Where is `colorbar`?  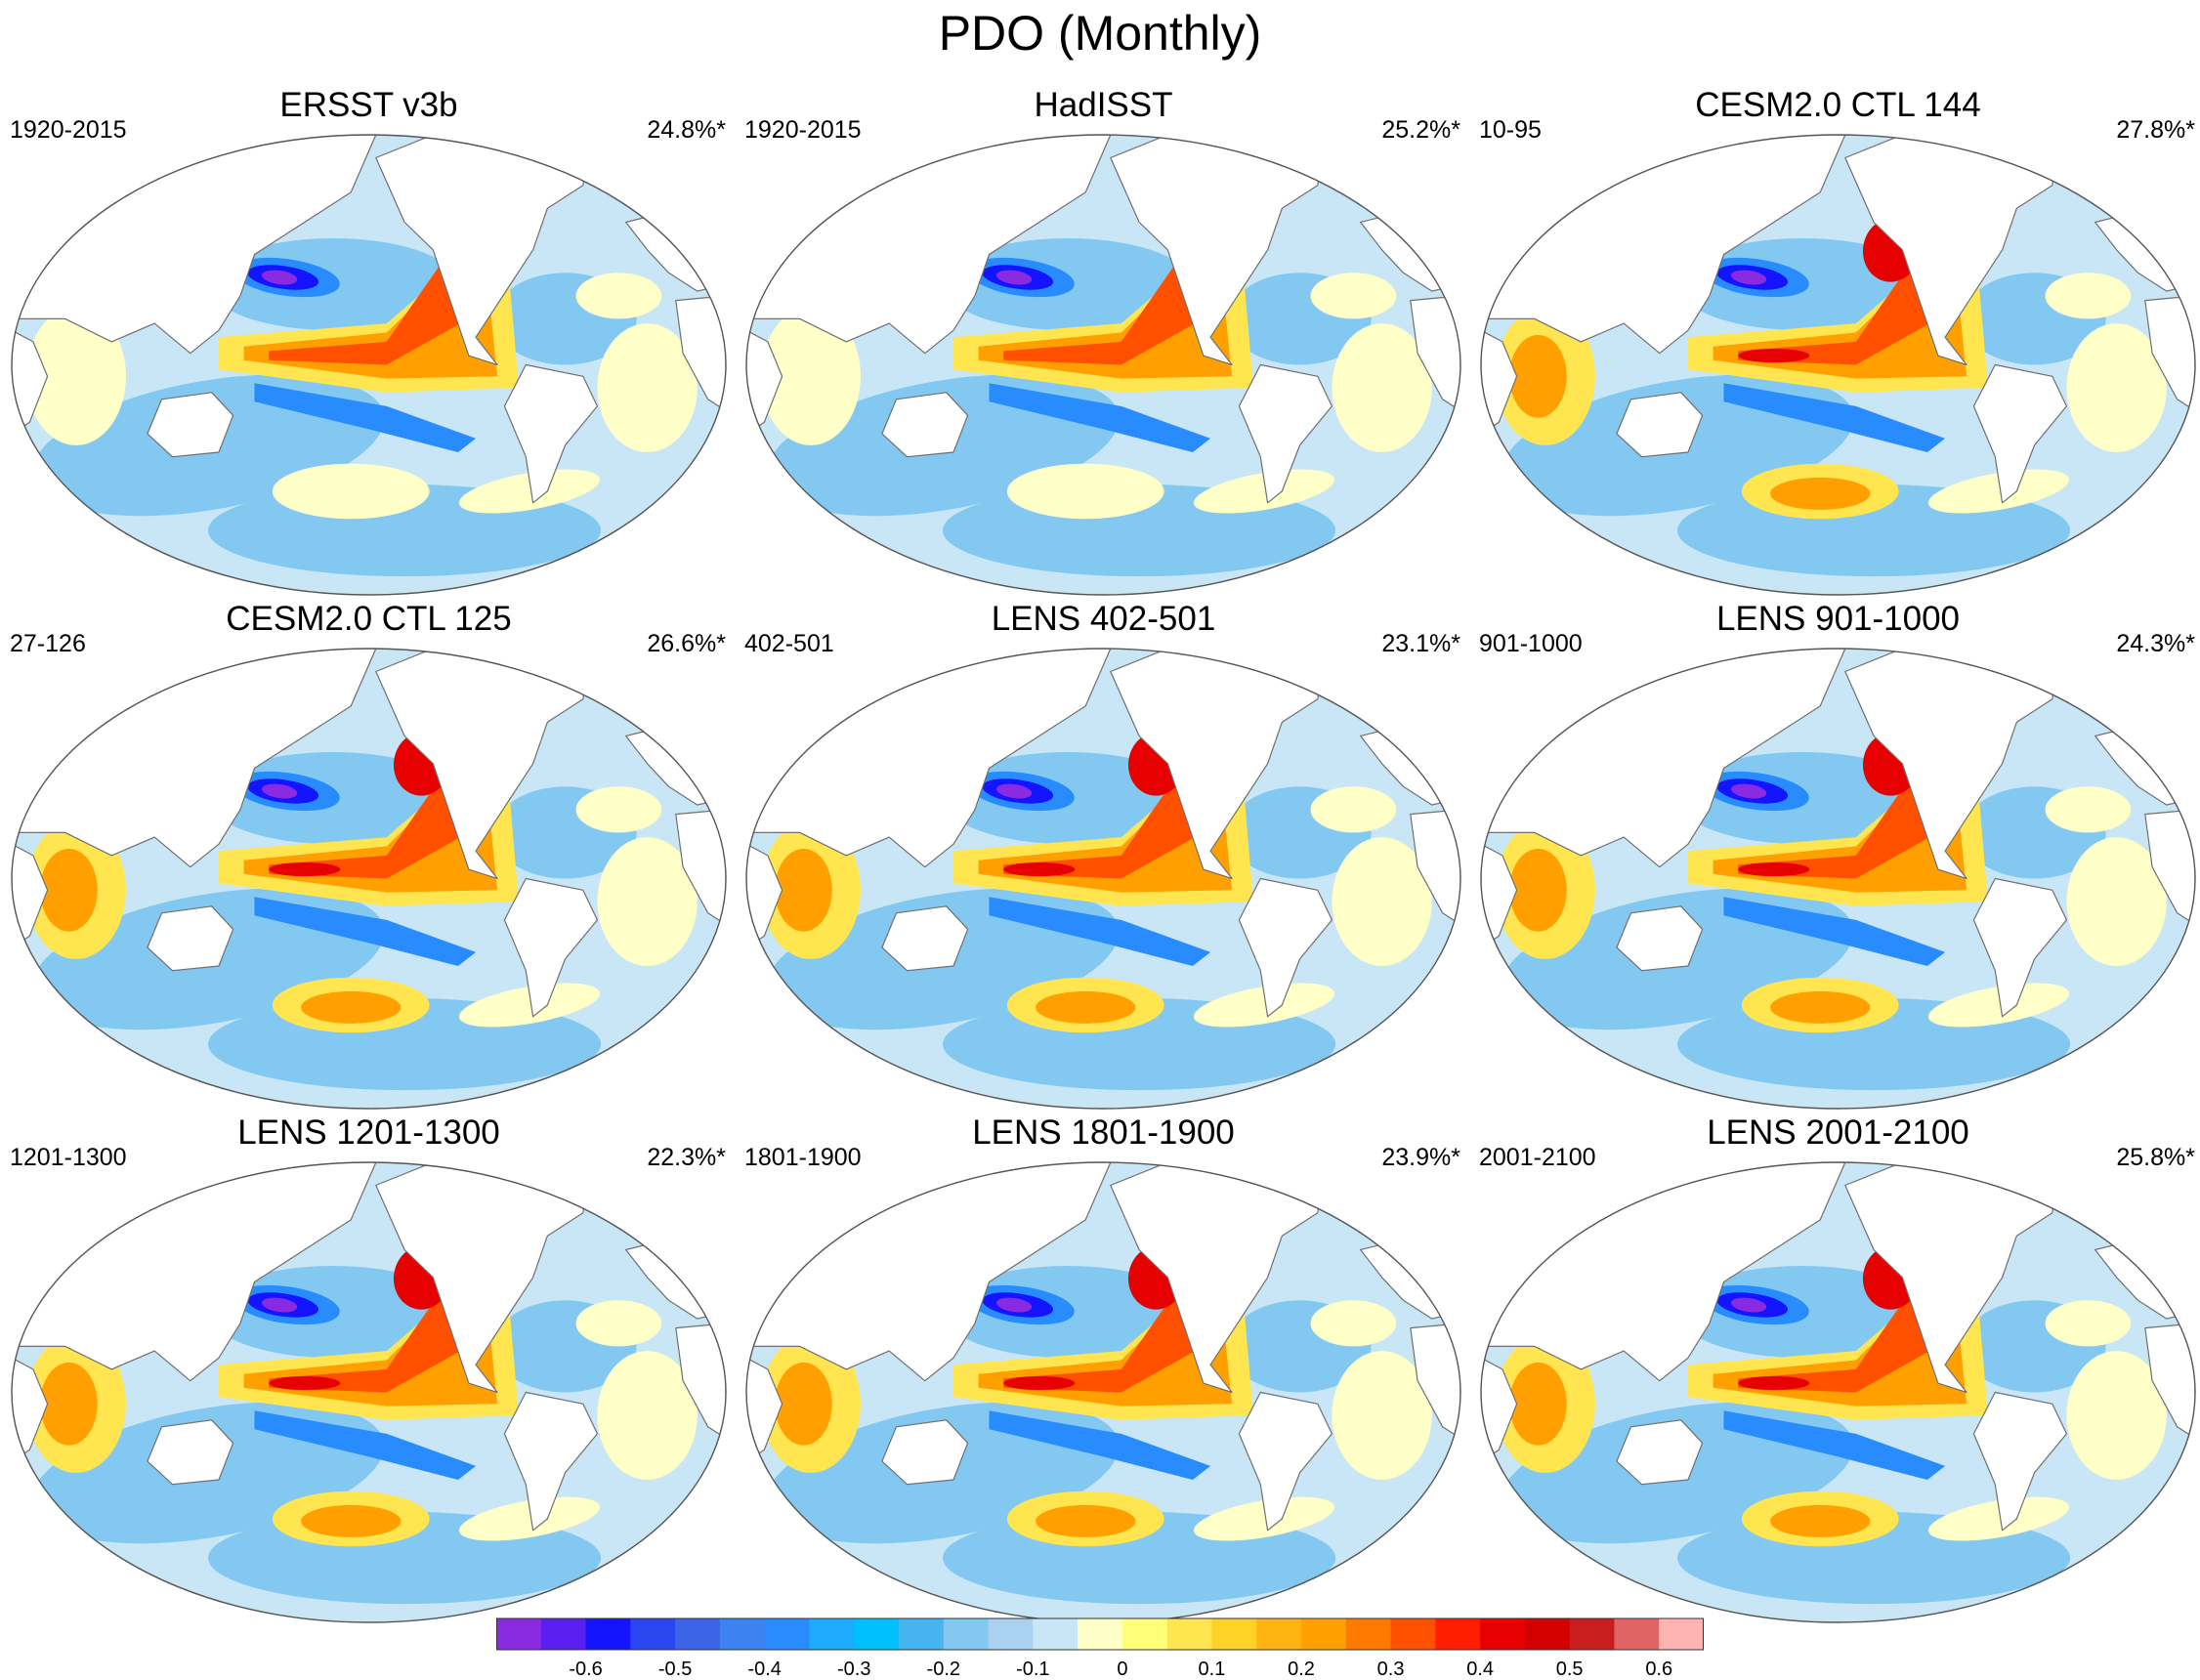
colorbar is located at coordinates (1100, 1634).